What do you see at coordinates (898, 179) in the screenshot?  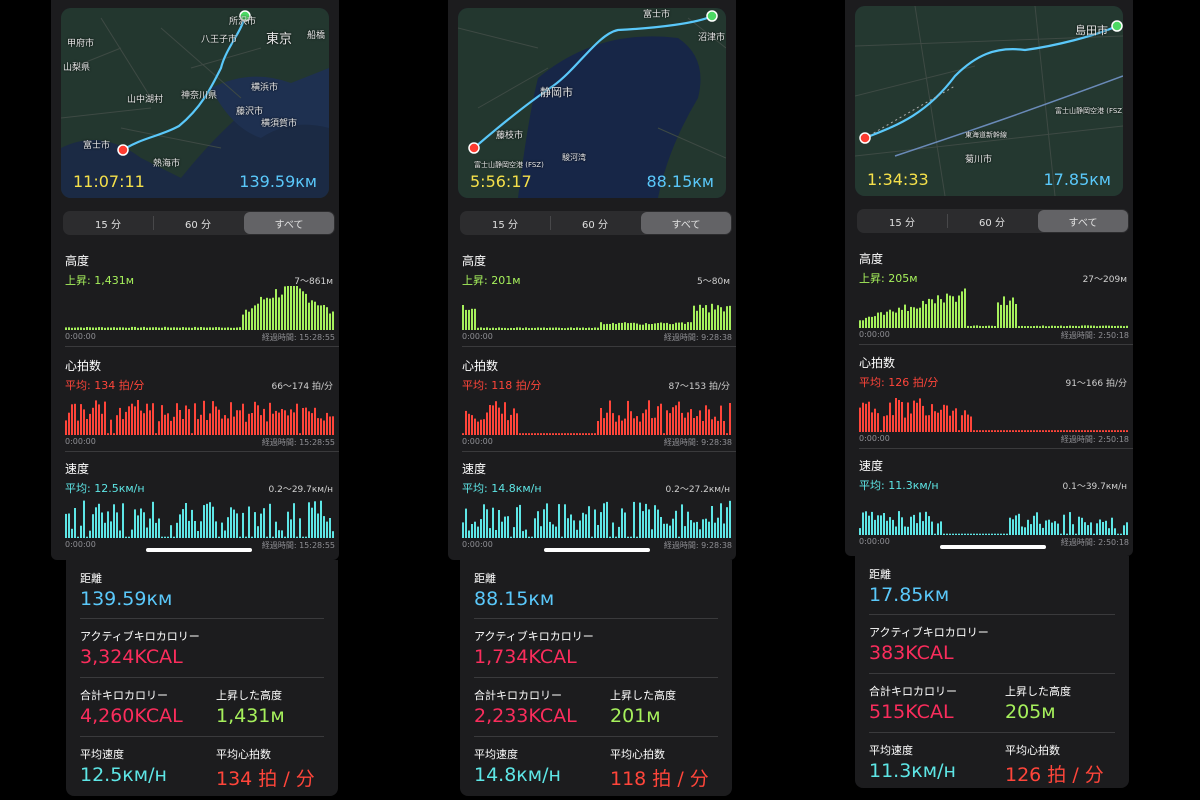 I see `workout-duration: 1:34:33` at bounding box center [898, 179].